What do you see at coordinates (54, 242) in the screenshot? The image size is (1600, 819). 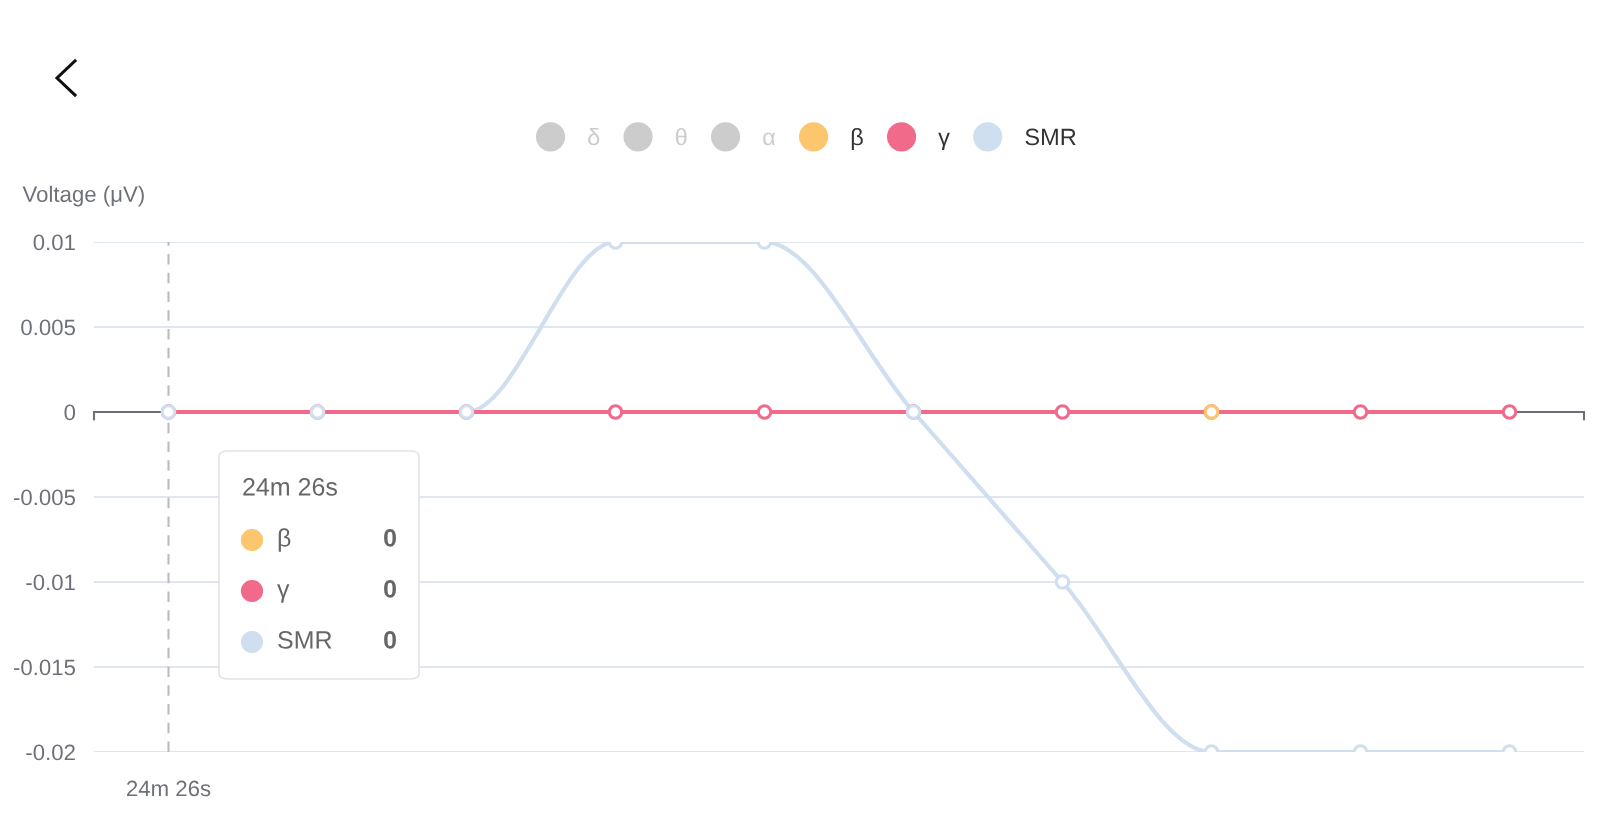 I see `y-tick-label: 0.01` at bounding box center [54, 242].